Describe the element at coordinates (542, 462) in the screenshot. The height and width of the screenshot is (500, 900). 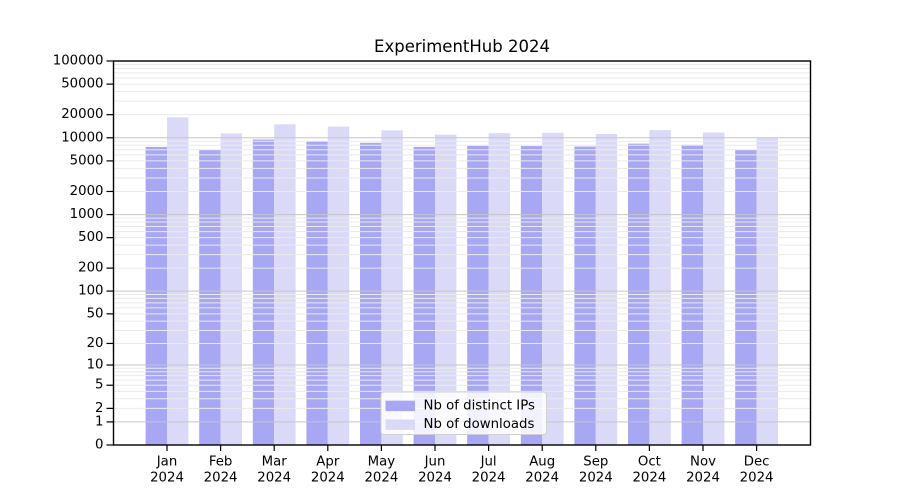
I see `x-tick-label-month: Aug` at that location.